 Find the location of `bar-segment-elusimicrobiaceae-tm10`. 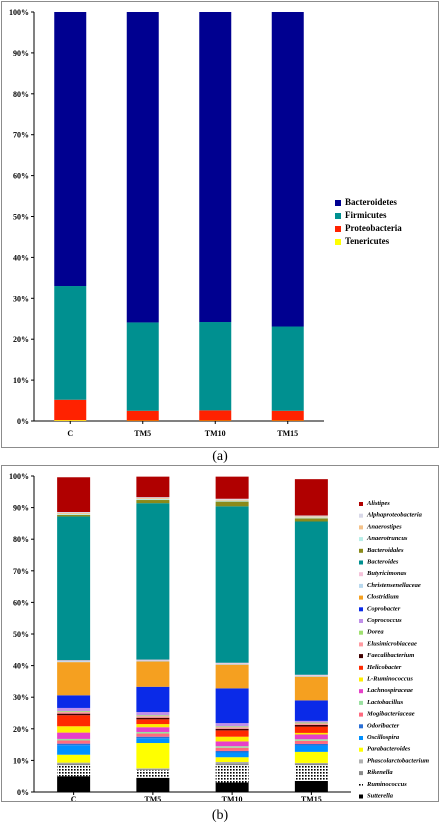

bar-segment-elusimicrobiaceae-tm10 is located at coordinates (232, 728).